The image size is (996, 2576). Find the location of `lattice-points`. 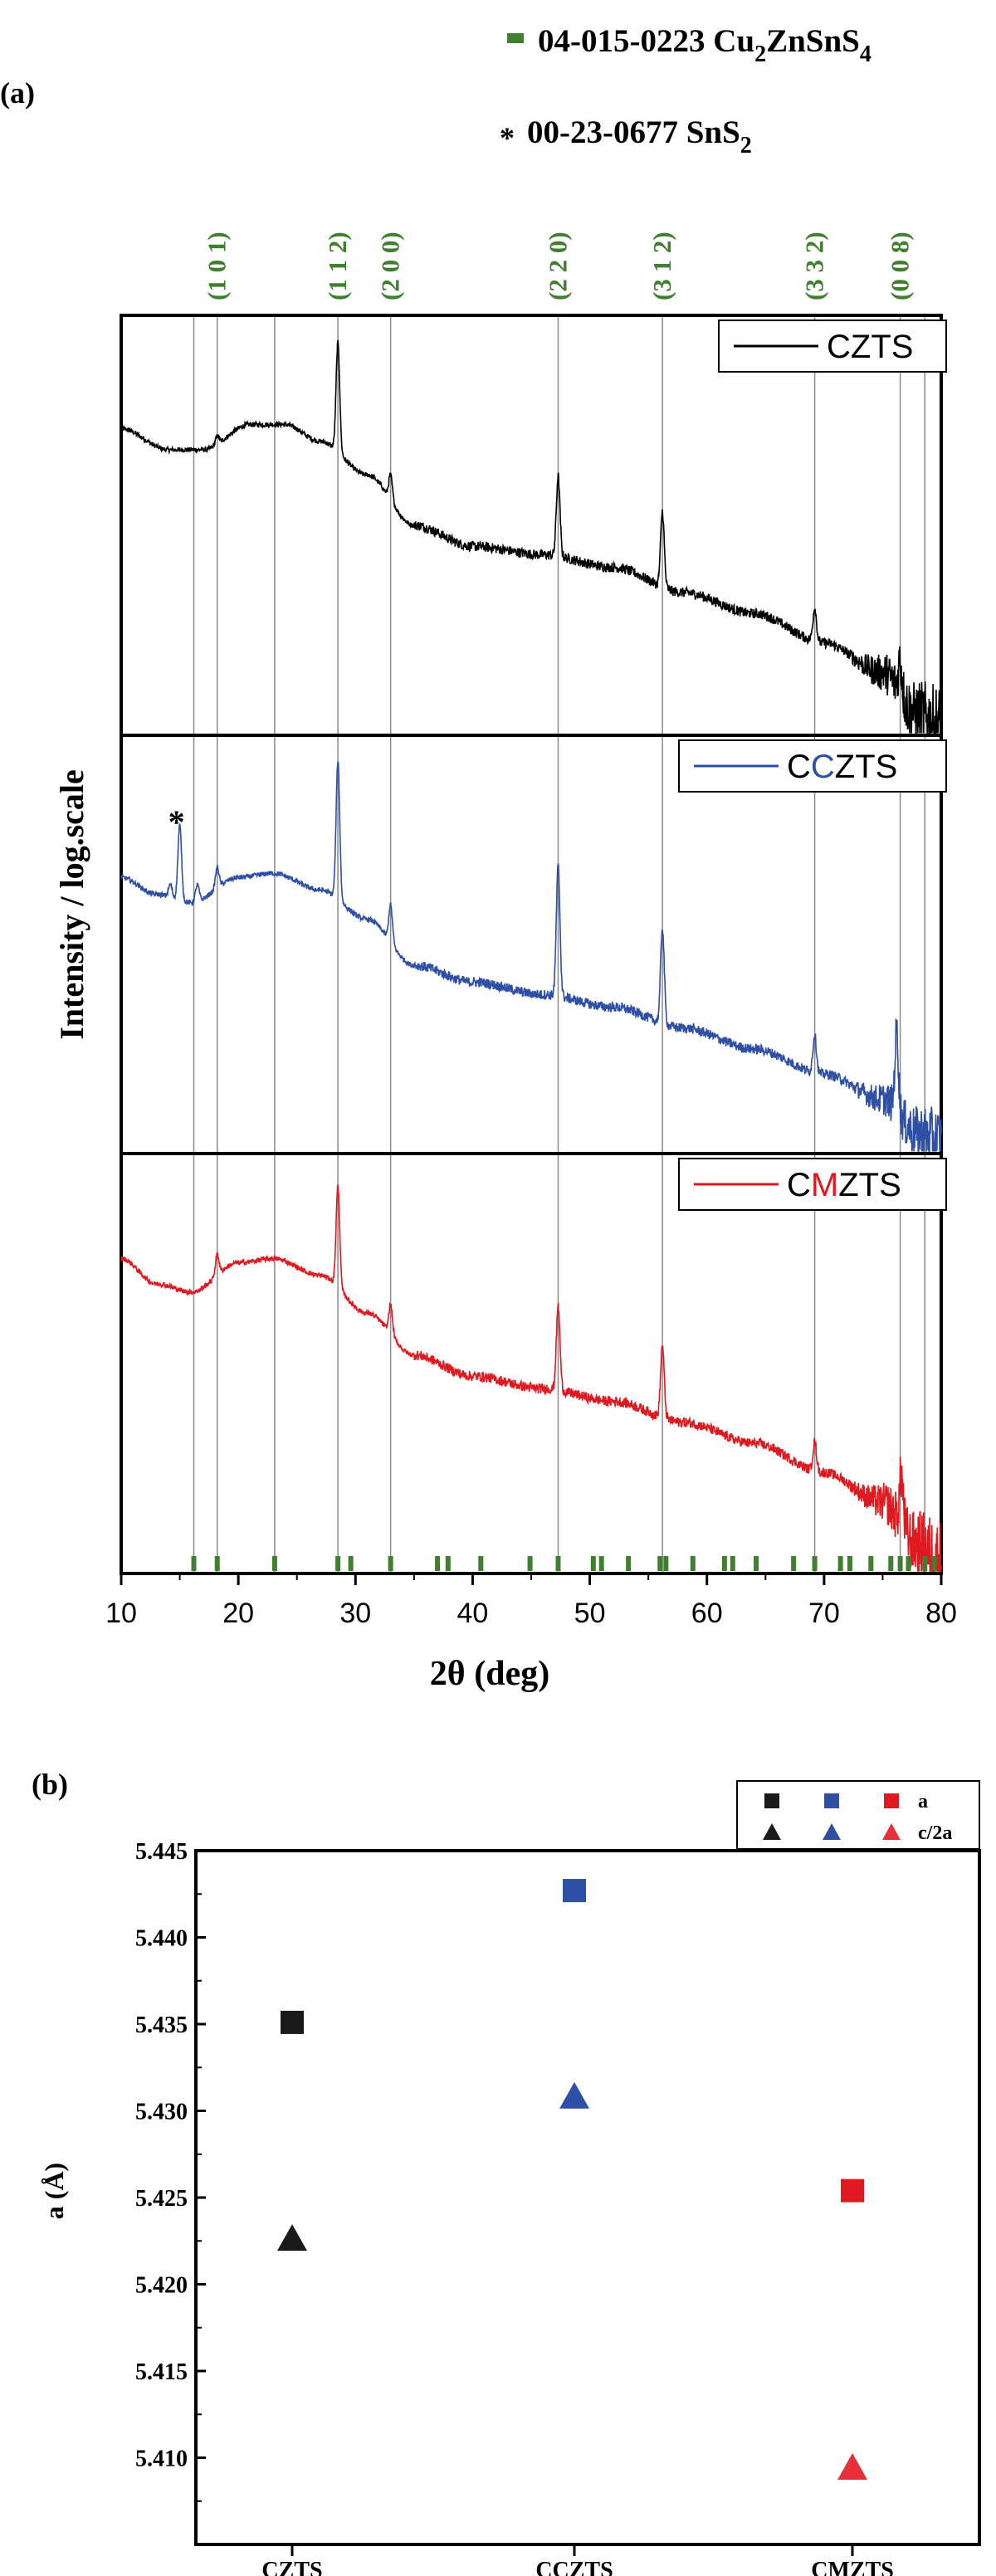

lattice-points is located at coordinates (572, 2180).